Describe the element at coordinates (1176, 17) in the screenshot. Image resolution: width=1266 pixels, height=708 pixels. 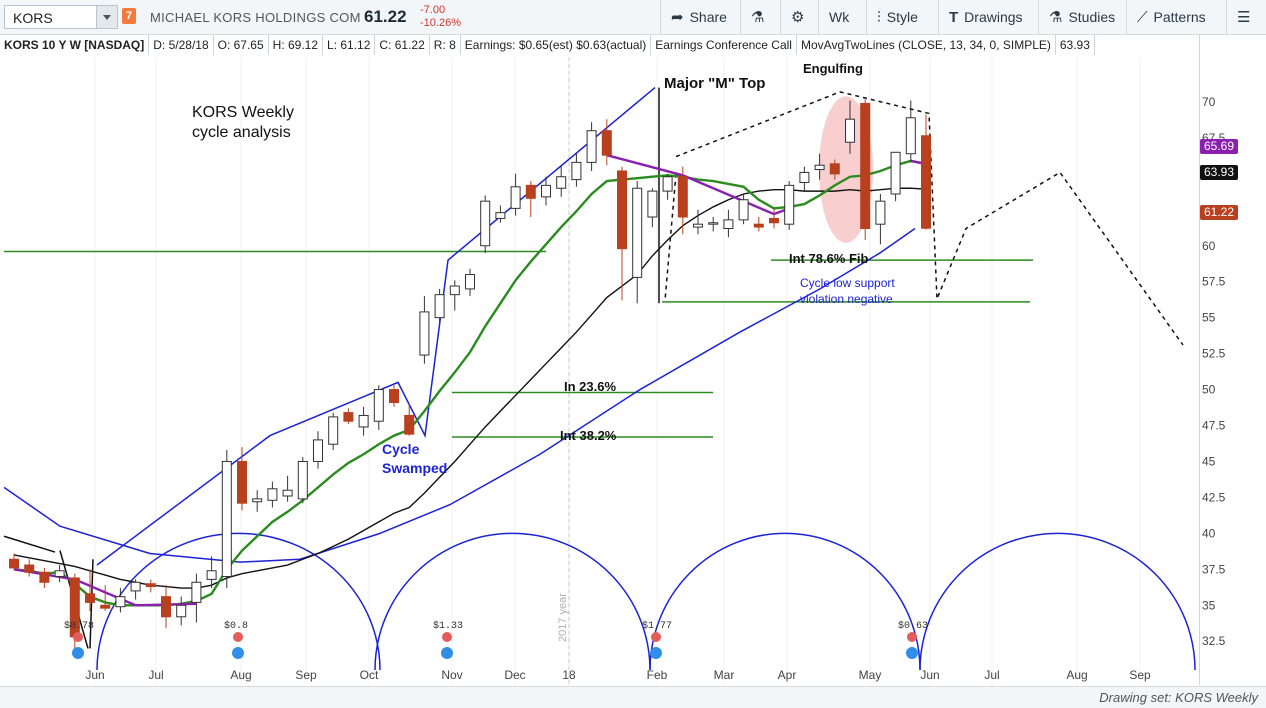
I see `patterns-button: ⟋ Patterns` at that location.